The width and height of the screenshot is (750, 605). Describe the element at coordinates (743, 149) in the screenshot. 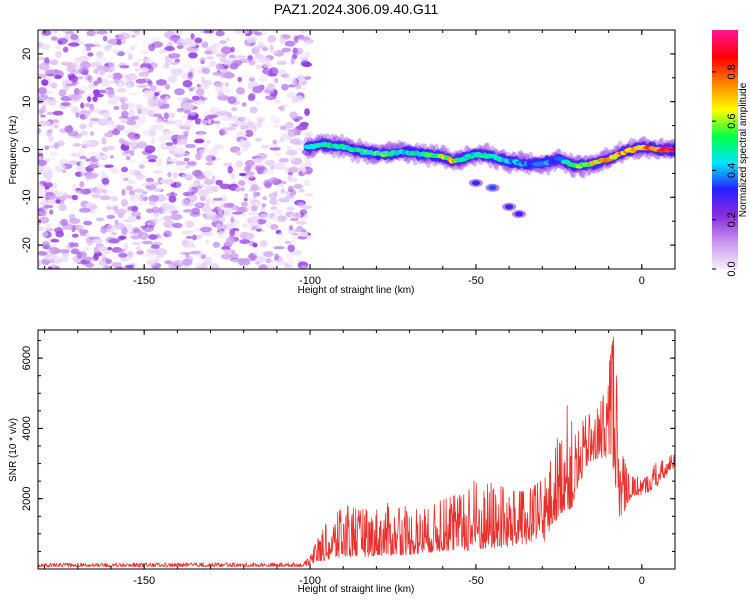

I see `colorbar-label: Normalized spectral amplitude` at that location.